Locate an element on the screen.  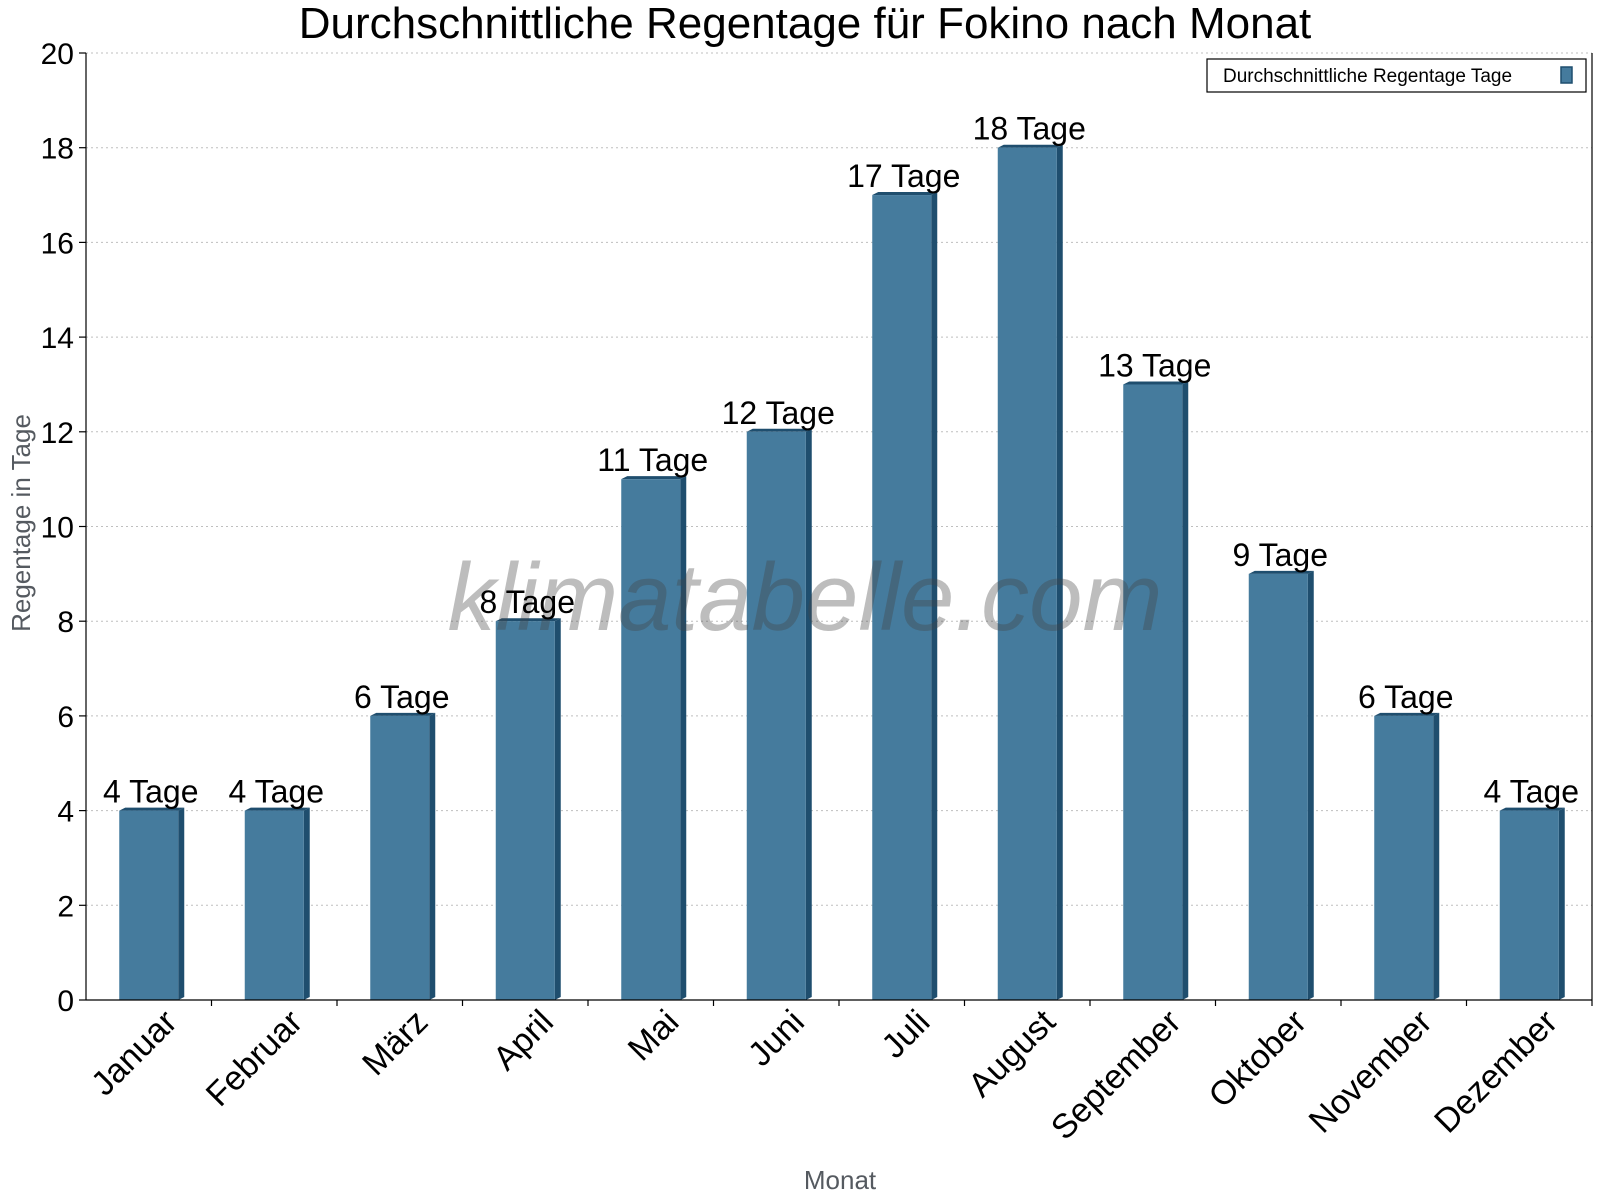
y-tick-label: 0 is located at coordinates (65, 1001).